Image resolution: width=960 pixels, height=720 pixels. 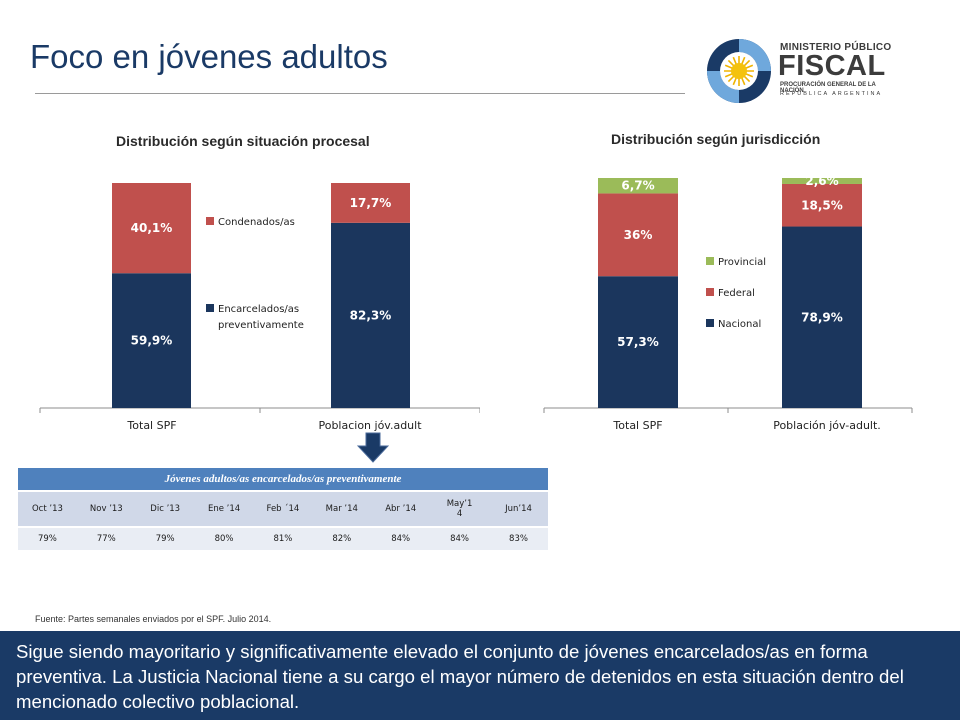 What do you see at coordinates (224, 538) in the screenshot?
I see `table-cell: 80%` at bounding box center [224, 538].